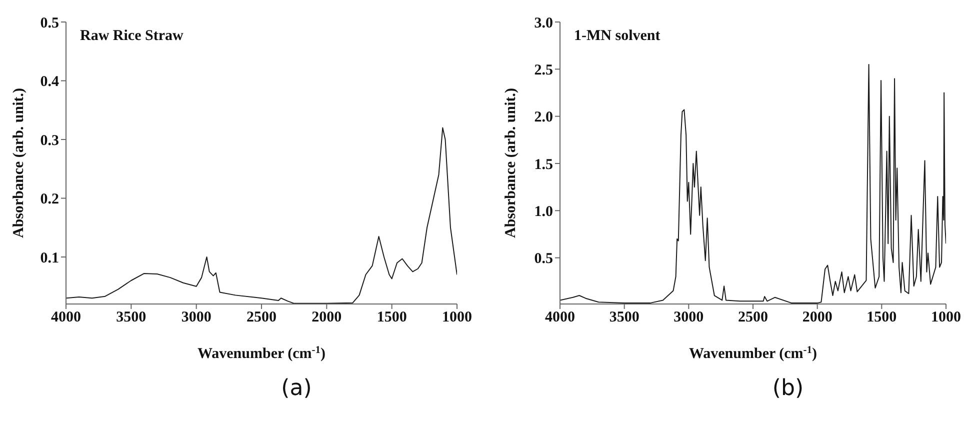 The image size is (976, 421). I want to click on chart-title: Raw Rice Straw, so click(132, 36).